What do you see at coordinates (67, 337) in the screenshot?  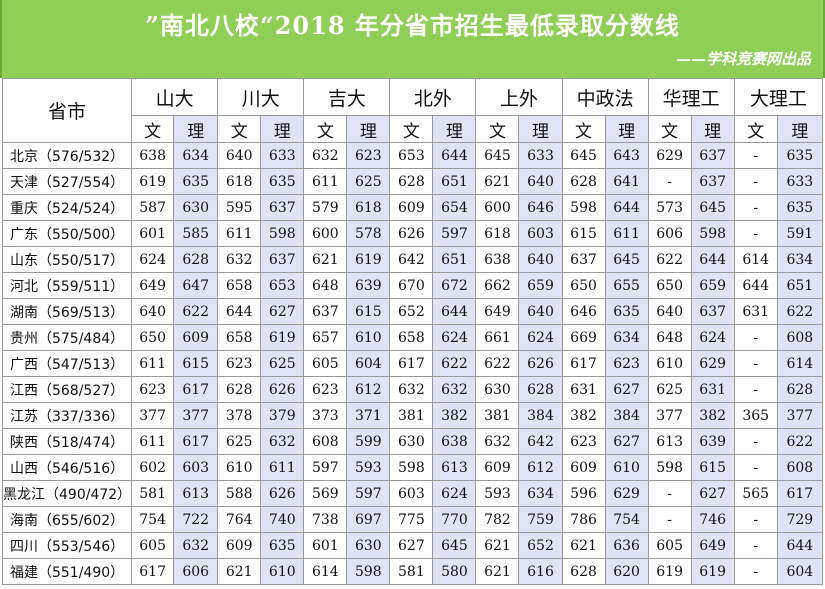 I see `province-cell: 贵州（575/484）` at bounding box center [67, 337].